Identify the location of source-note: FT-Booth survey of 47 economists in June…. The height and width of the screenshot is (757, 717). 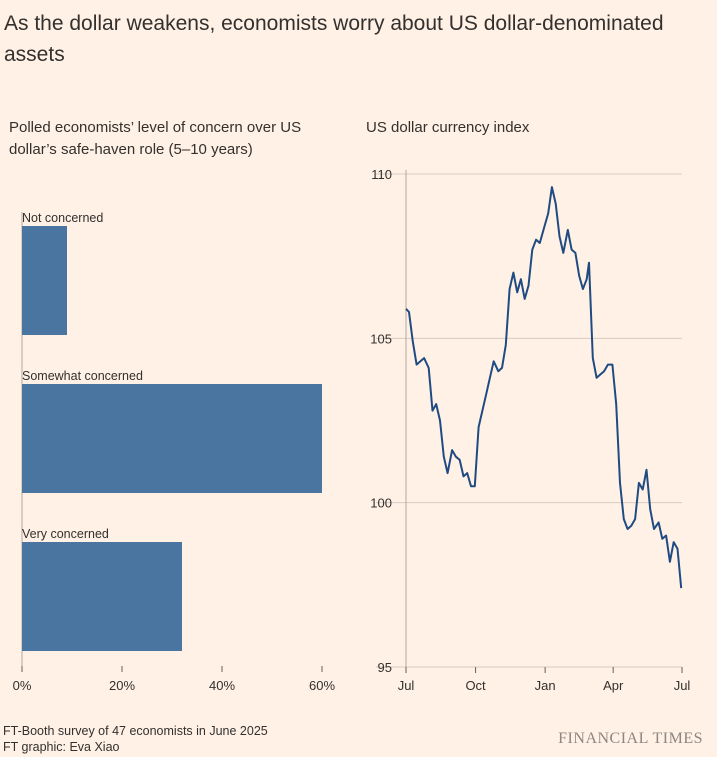
(135, 731).